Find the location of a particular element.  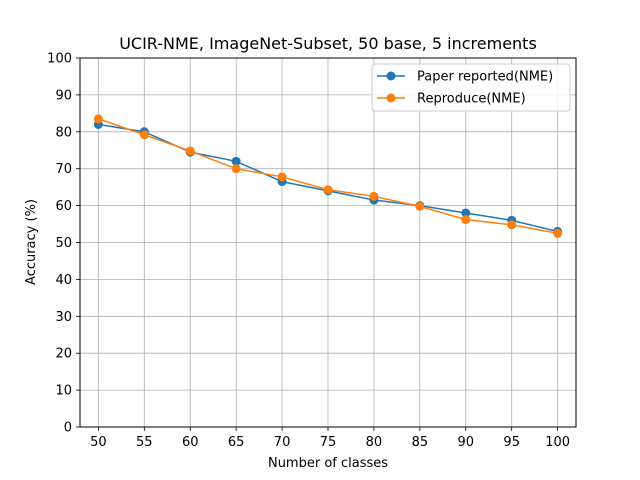

legend: Paper reported(NME) Reproduce(NME) is located at coordinates (471, 87).